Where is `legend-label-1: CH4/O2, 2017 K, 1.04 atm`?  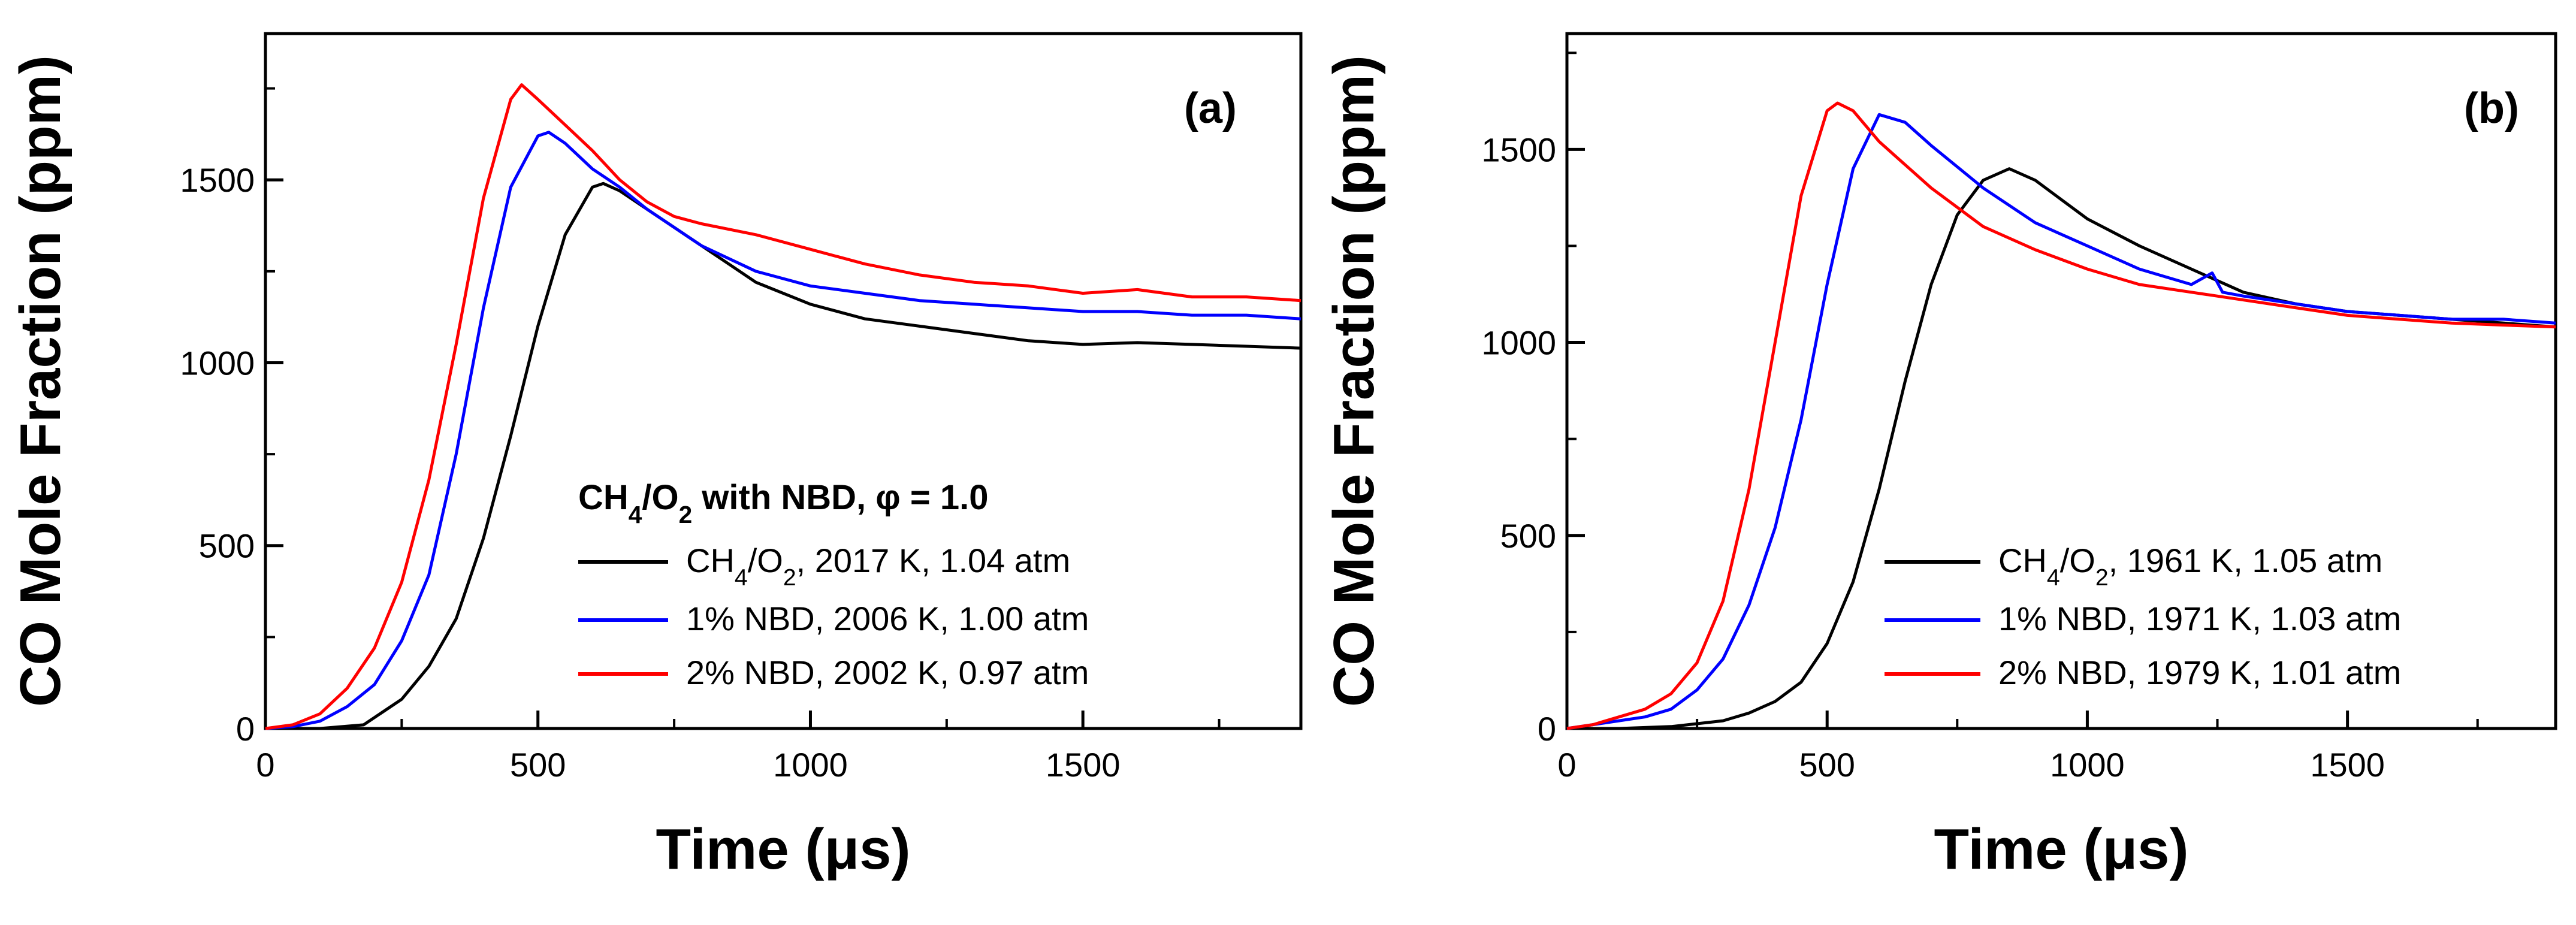 legend-label-1: CH4/O2, 2017 K, 1.04 atm is located at coordinates (878, 566).